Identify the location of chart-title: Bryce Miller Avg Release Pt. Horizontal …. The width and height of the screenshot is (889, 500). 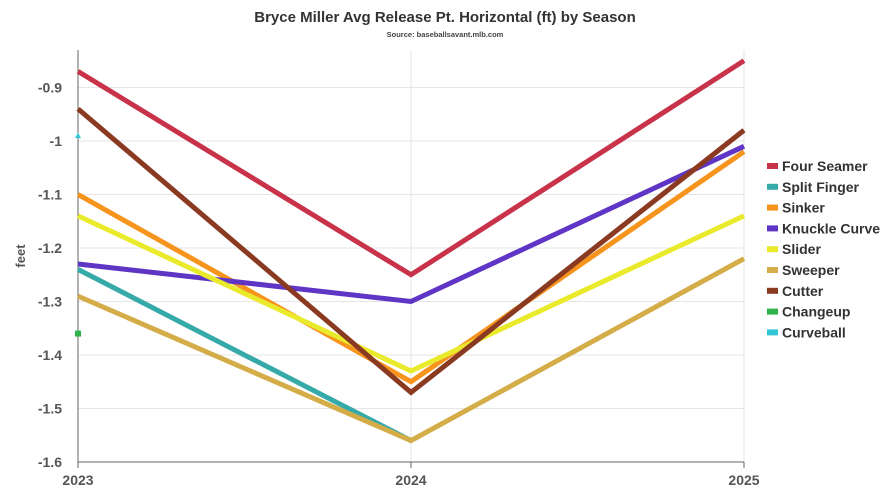
(445, 17).